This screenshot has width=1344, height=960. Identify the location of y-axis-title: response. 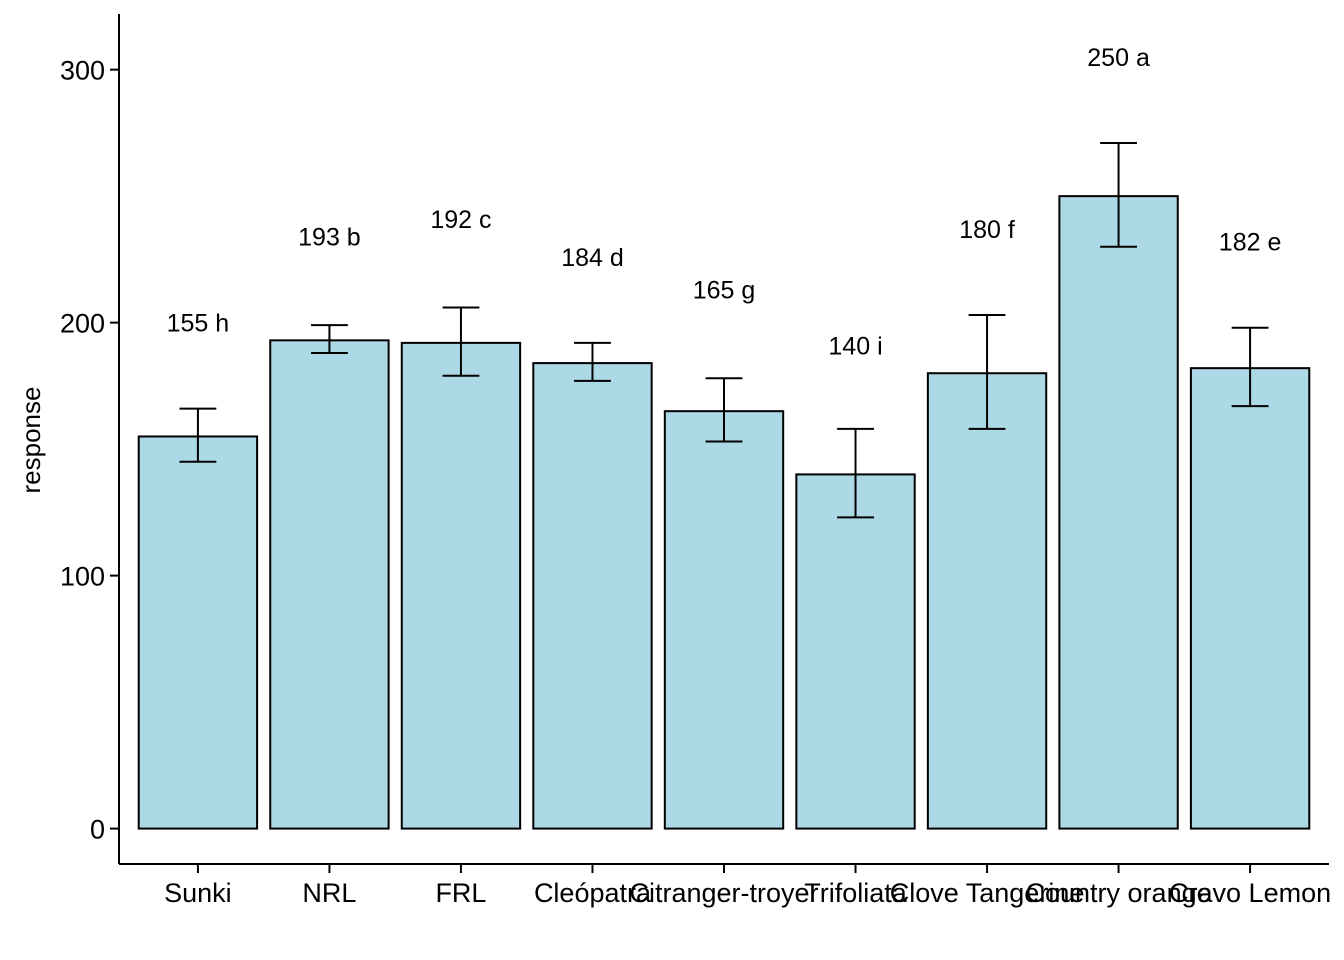
(31, 440).